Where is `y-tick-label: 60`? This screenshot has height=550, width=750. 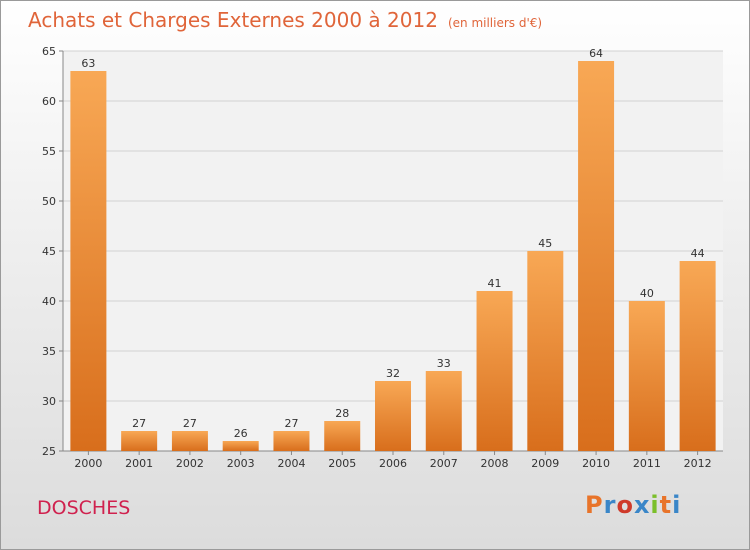 y-tick-label: 60 is located at coordinates (49, 101).